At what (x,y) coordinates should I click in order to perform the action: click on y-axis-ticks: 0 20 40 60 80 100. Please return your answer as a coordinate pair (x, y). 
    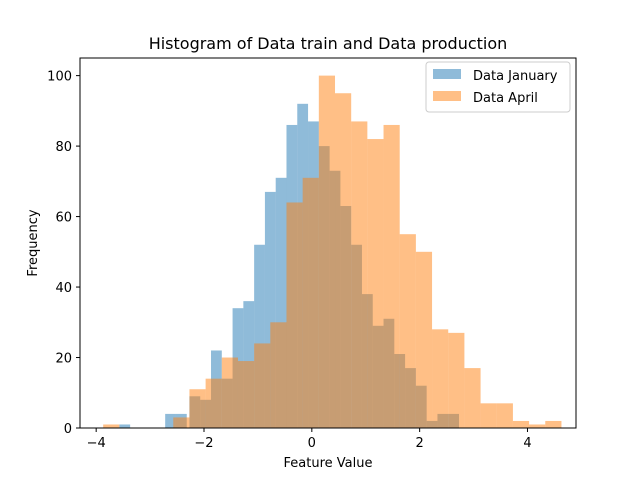
    Looking at the image, I should click on (63, 253).